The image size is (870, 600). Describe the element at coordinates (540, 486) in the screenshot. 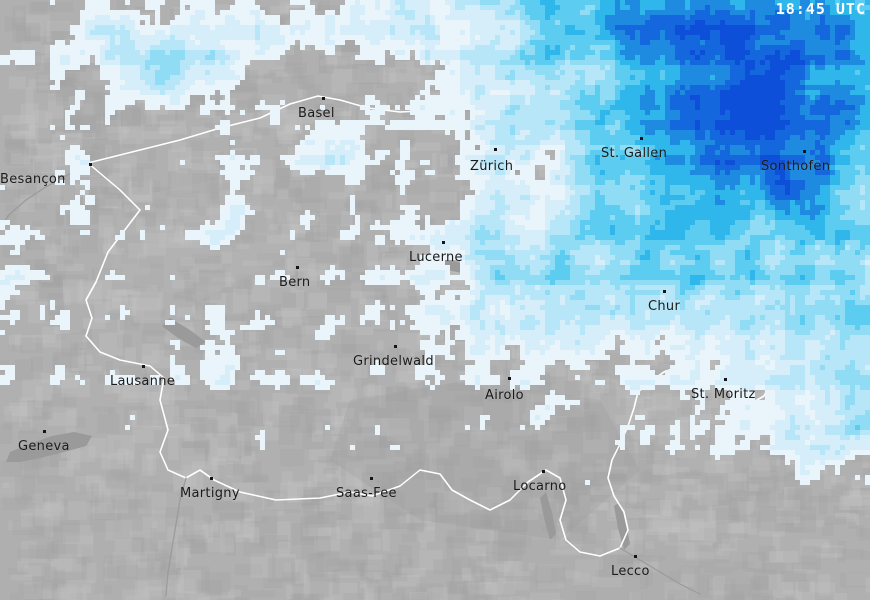

I see `city-label: Locarno` at that location.